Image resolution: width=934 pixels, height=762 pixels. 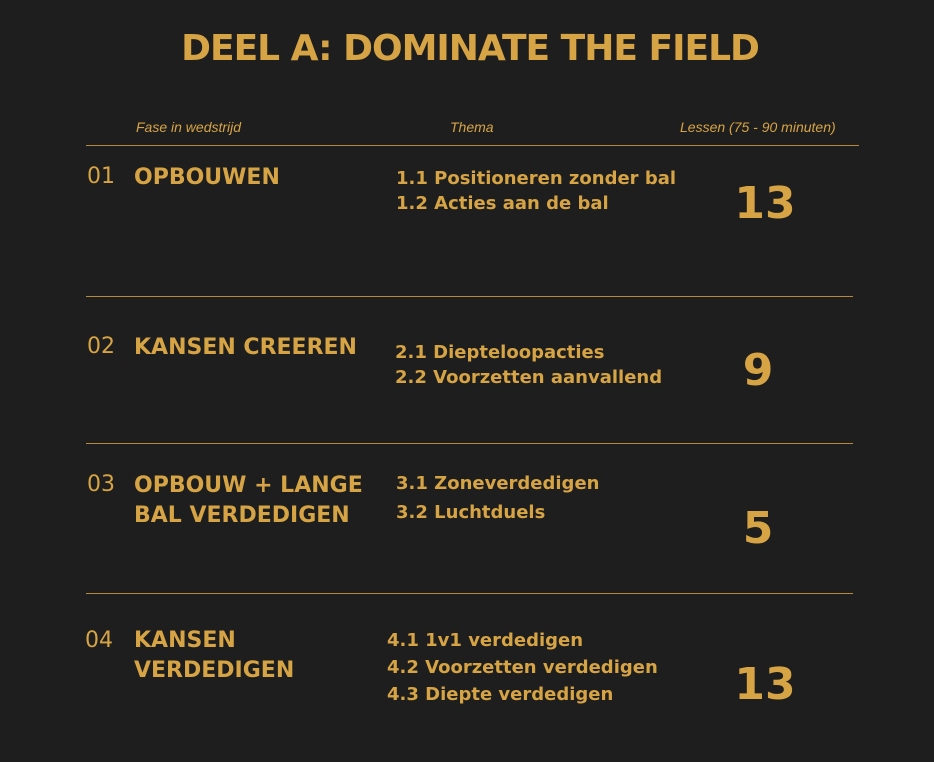 What do you see at coordinates (185, 640) in the screenshot?
I see `row-phase-line: KANSEN` at bounding box center [185, 640].